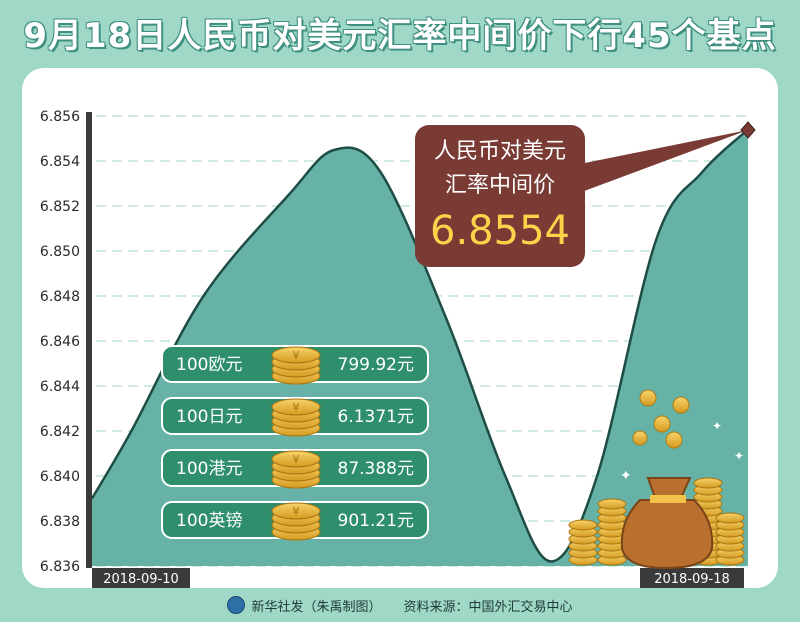 The height and width of the screenshot is (622, 800). Describe the element at coordinates (60, 477) in the screenshot. I see `y-tick-label: 6.840` at that location.